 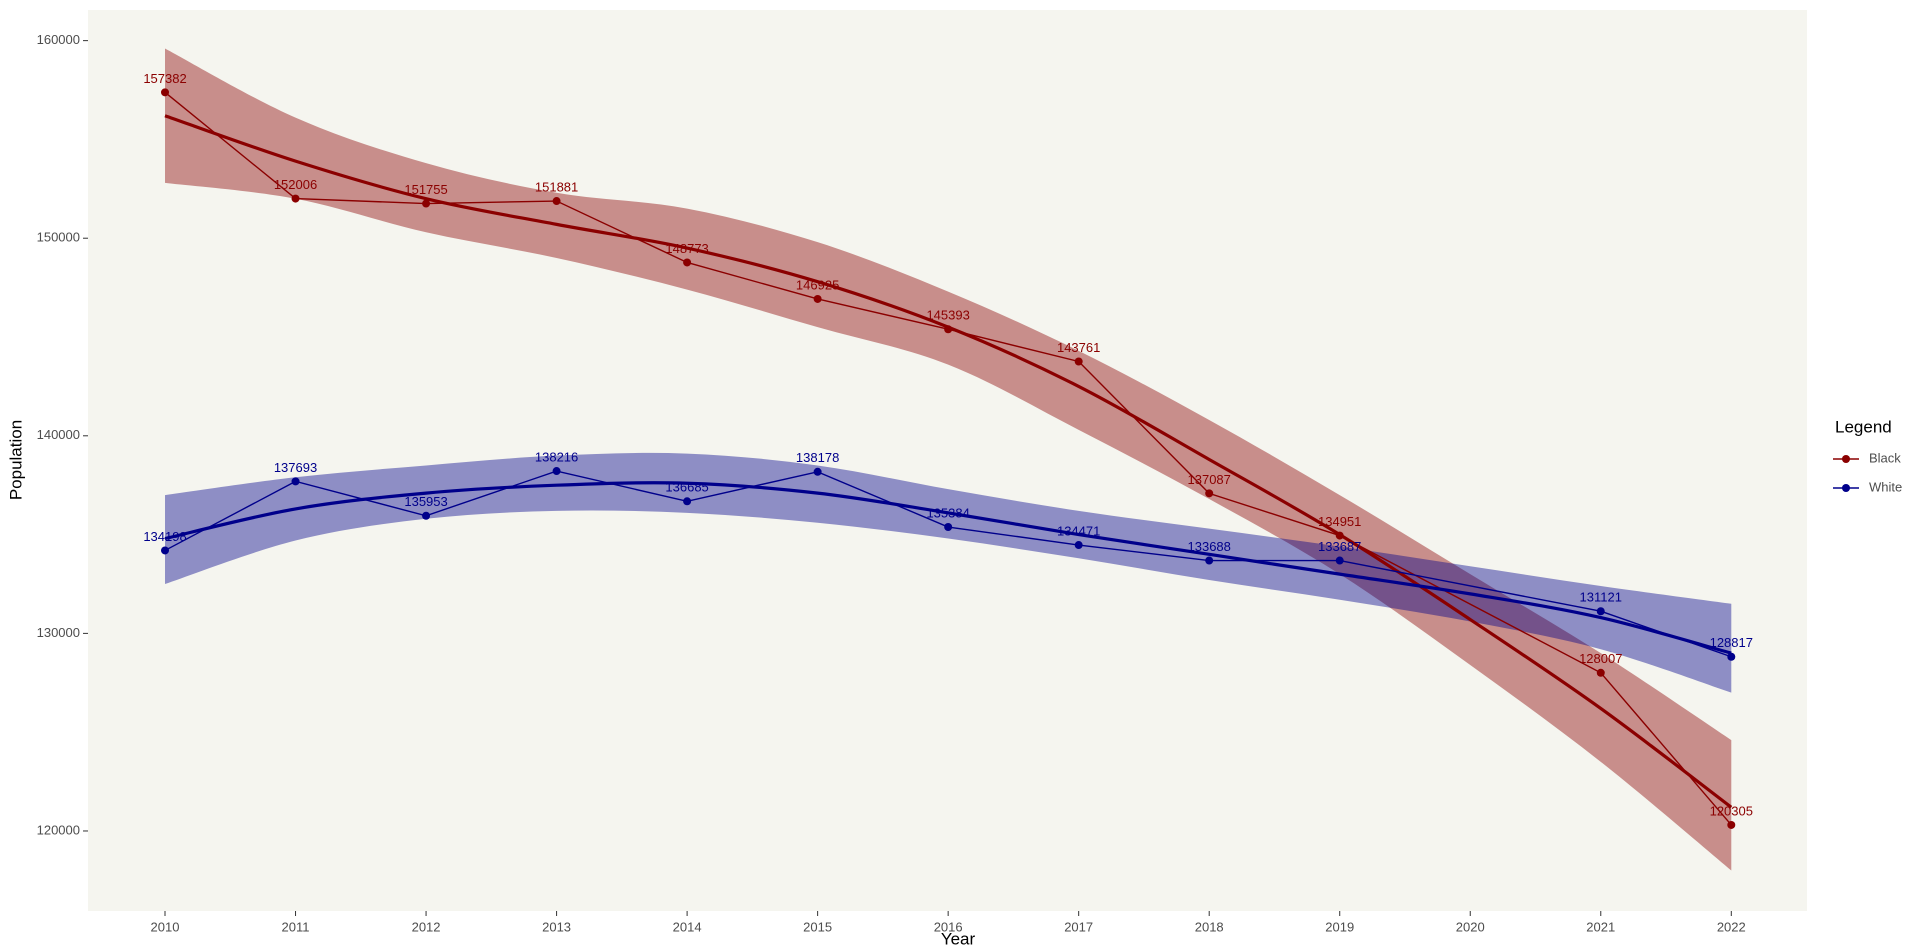 I want to click on trend-line, so click(x=948, y=568).